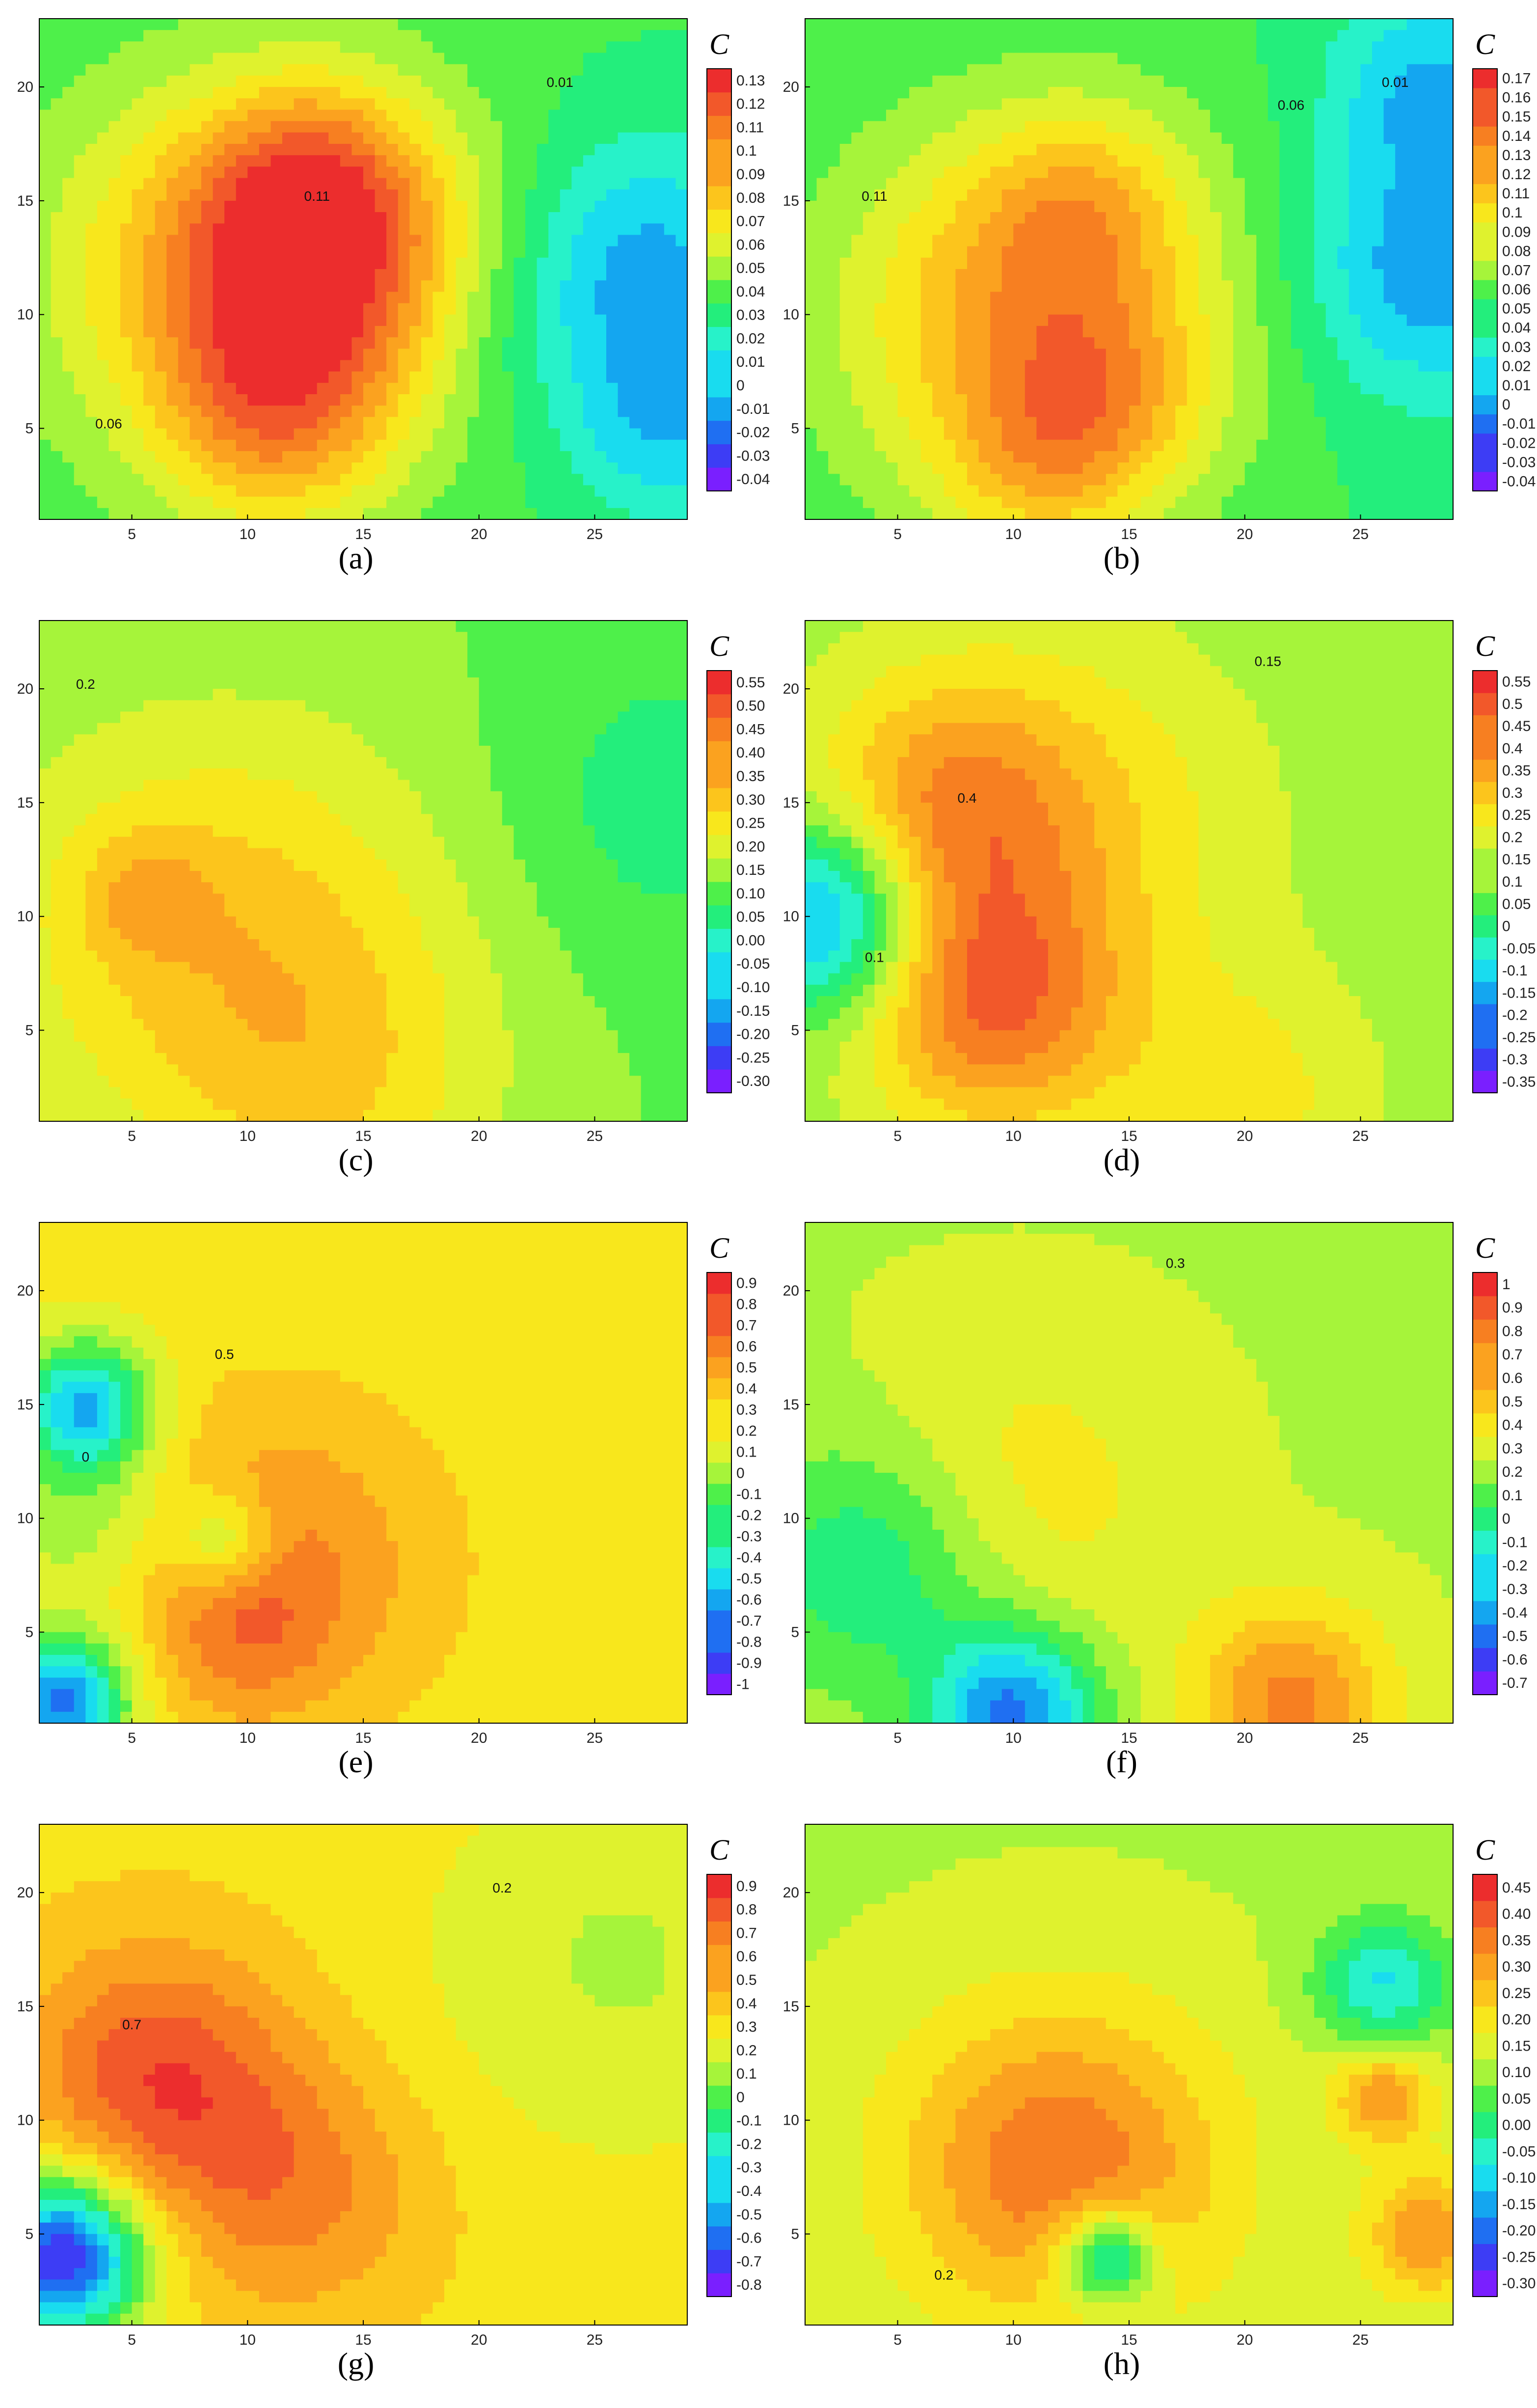 This screenshot has width=1537, height=2408. I want to click on contour-label: 0.01, so click(559, 82).